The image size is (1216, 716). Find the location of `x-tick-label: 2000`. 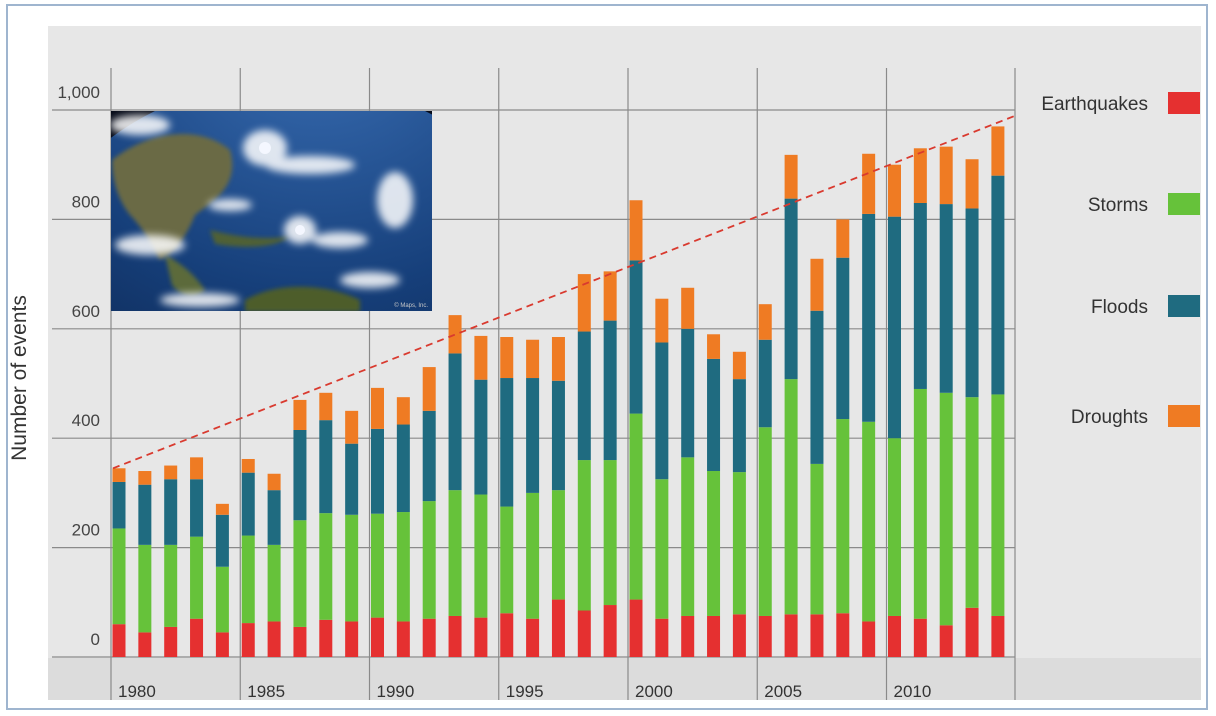

x-tick-label: 2000 is located at coordinates (654, 691).